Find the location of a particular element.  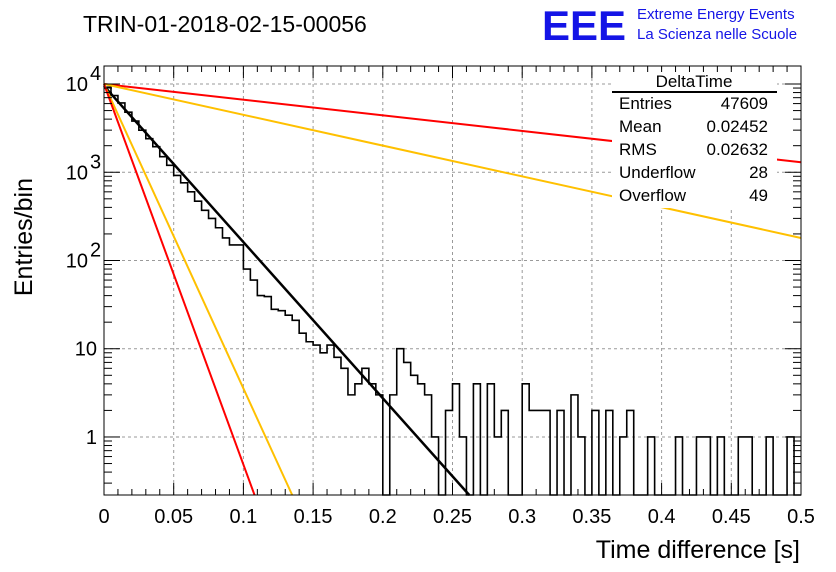

y-tick-exponent: 3 is located at coordinates (95, 162).